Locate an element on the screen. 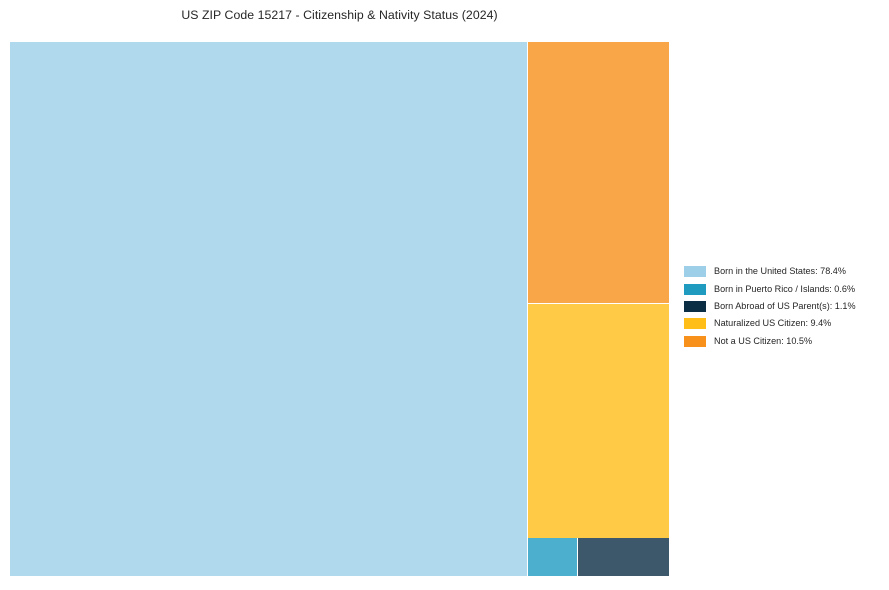  legend-item: Born Abroad of US Parent(s): 1.1% is located at coordinates (784, 306).